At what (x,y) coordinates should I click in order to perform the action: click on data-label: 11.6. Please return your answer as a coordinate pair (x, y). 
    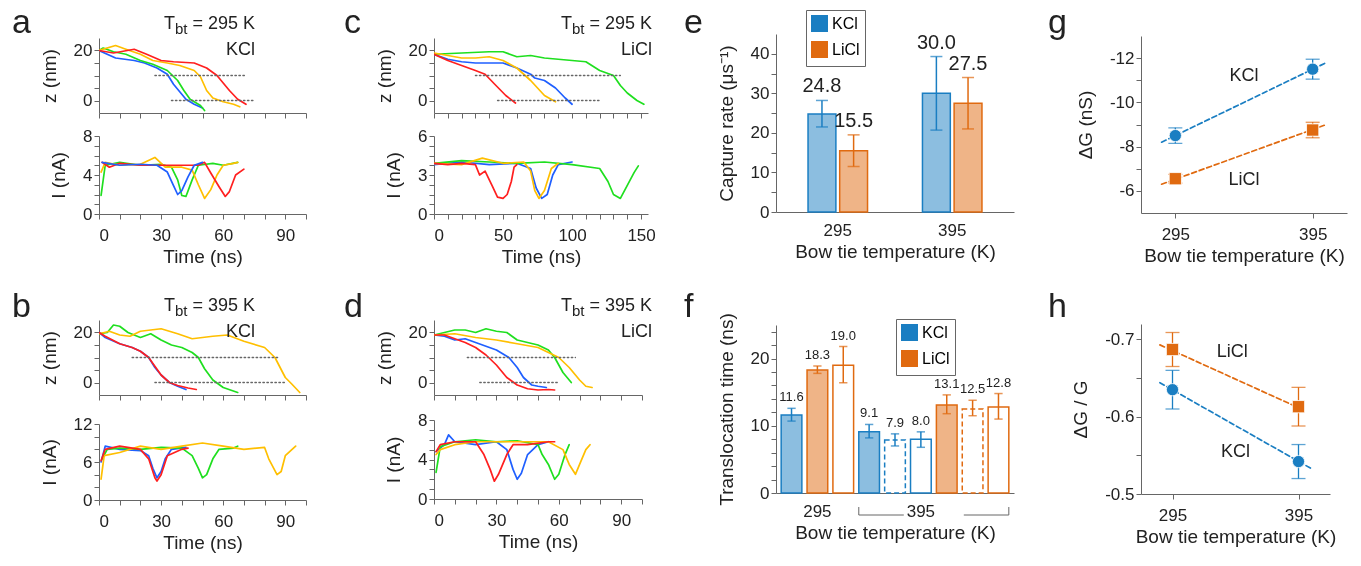
    Looking at the image, I should click on (791, 397).